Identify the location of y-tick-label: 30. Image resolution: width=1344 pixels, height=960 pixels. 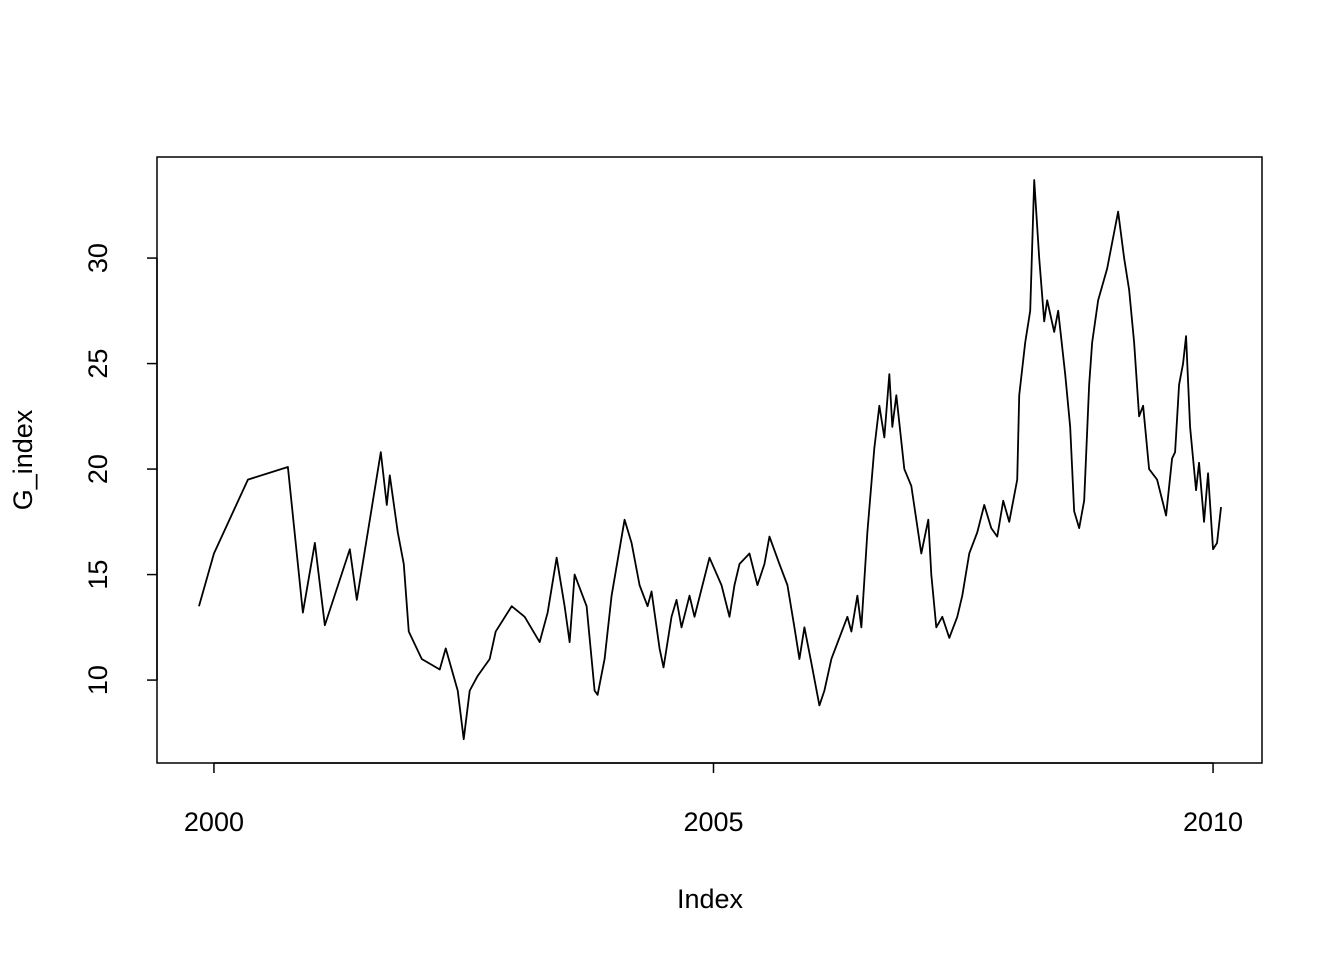
(98, 258).